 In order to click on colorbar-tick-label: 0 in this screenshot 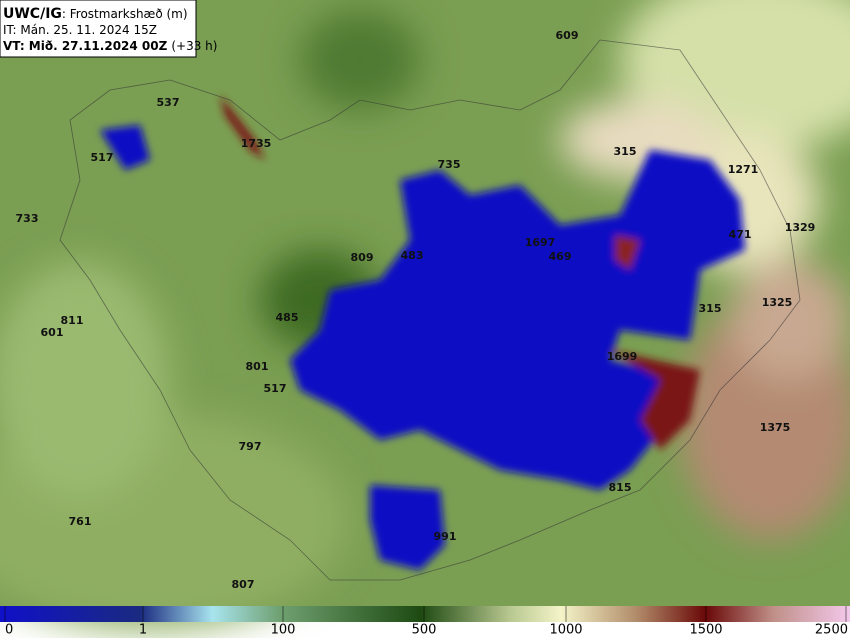, I will do `click(9, 630)`.